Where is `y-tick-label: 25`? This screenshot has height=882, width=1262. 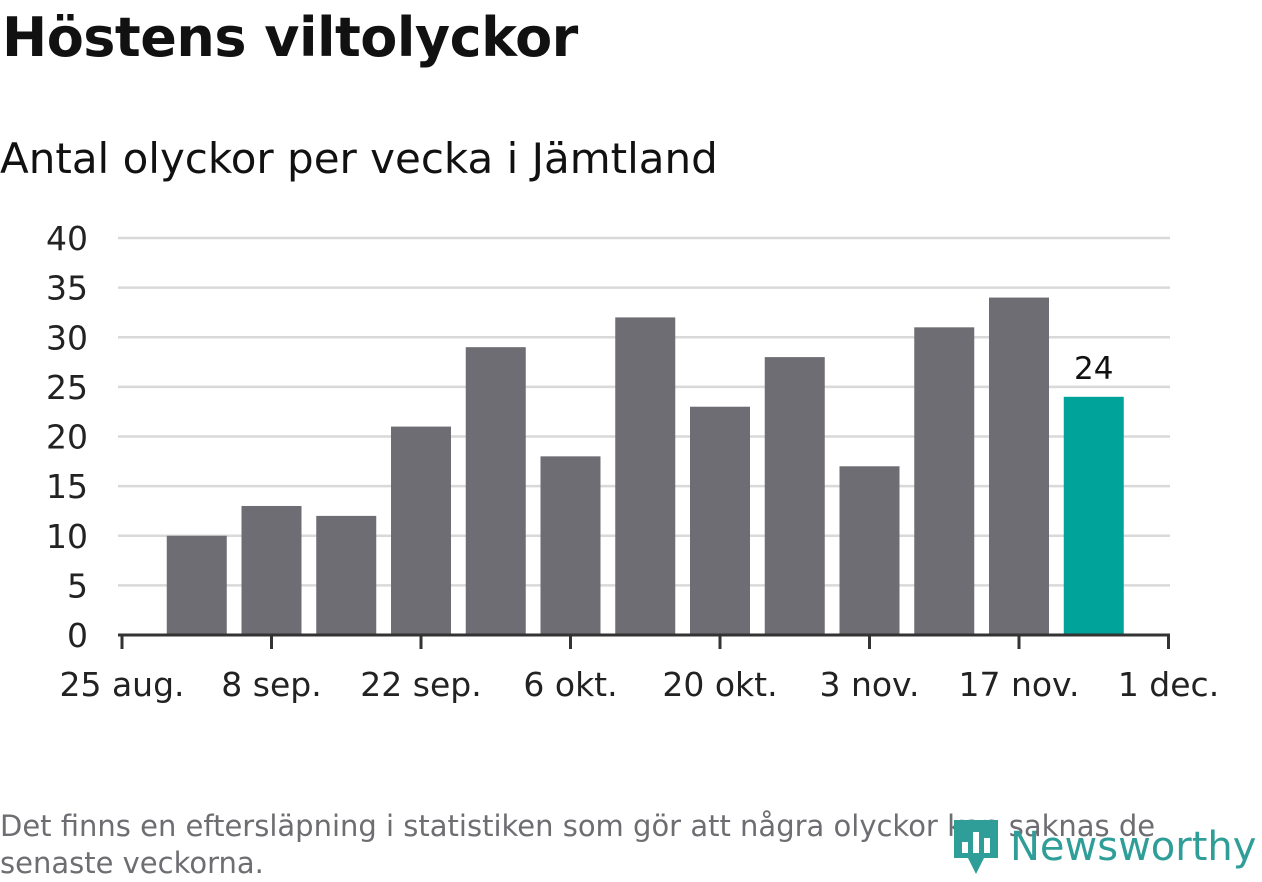 y-tick-label: 25 is located at coordinates (67, 387).